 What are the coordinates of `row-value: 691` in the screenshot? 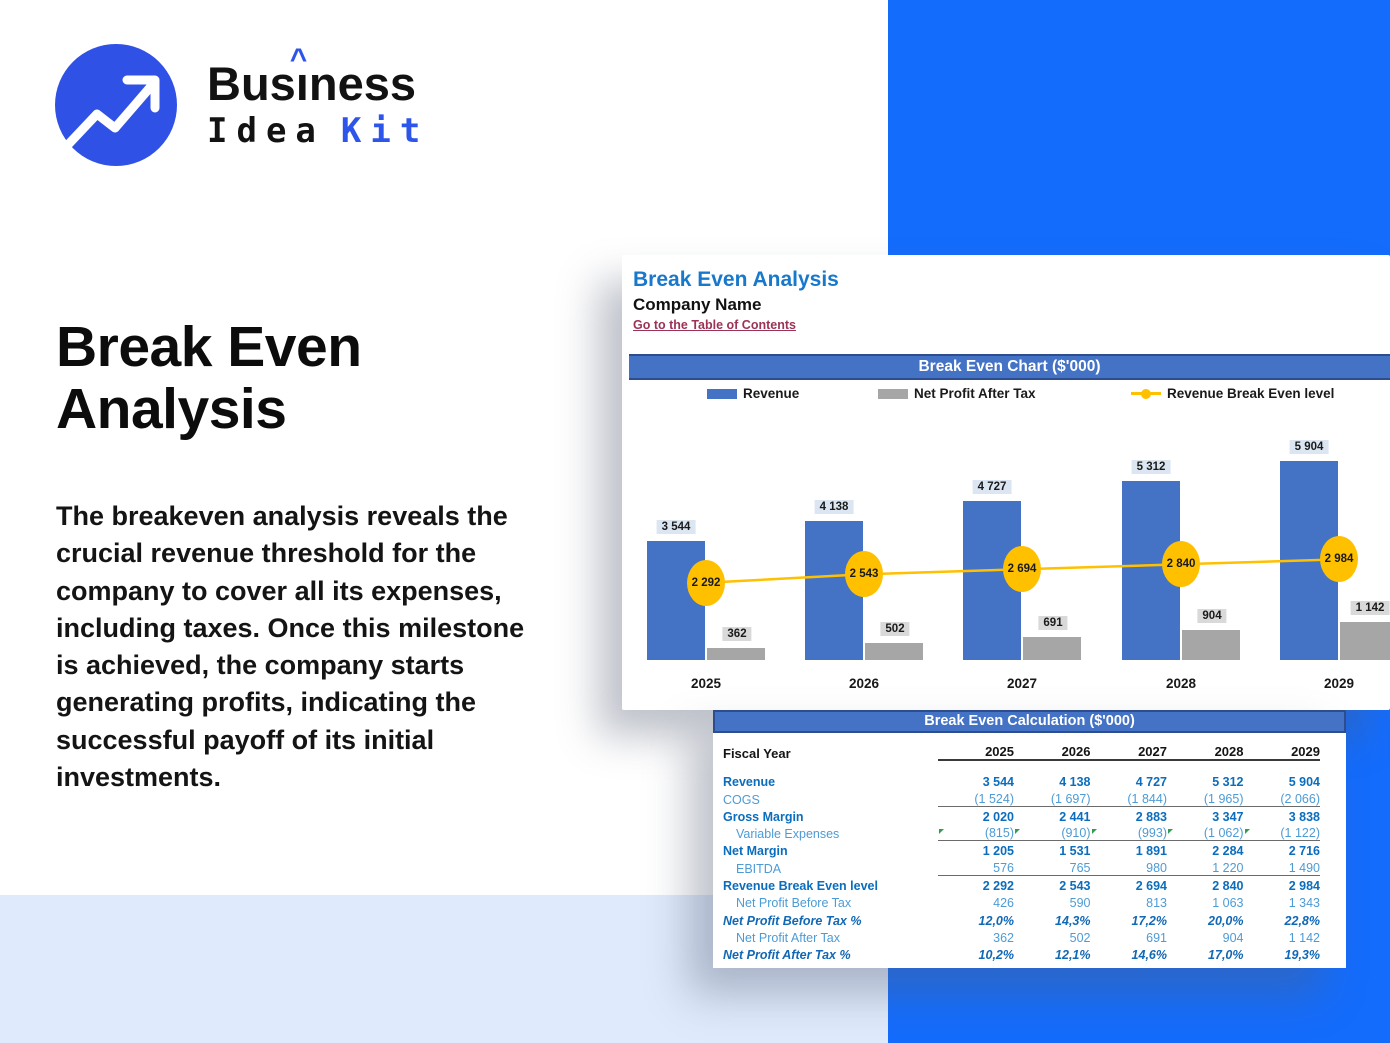 It's located at (1156, 937).